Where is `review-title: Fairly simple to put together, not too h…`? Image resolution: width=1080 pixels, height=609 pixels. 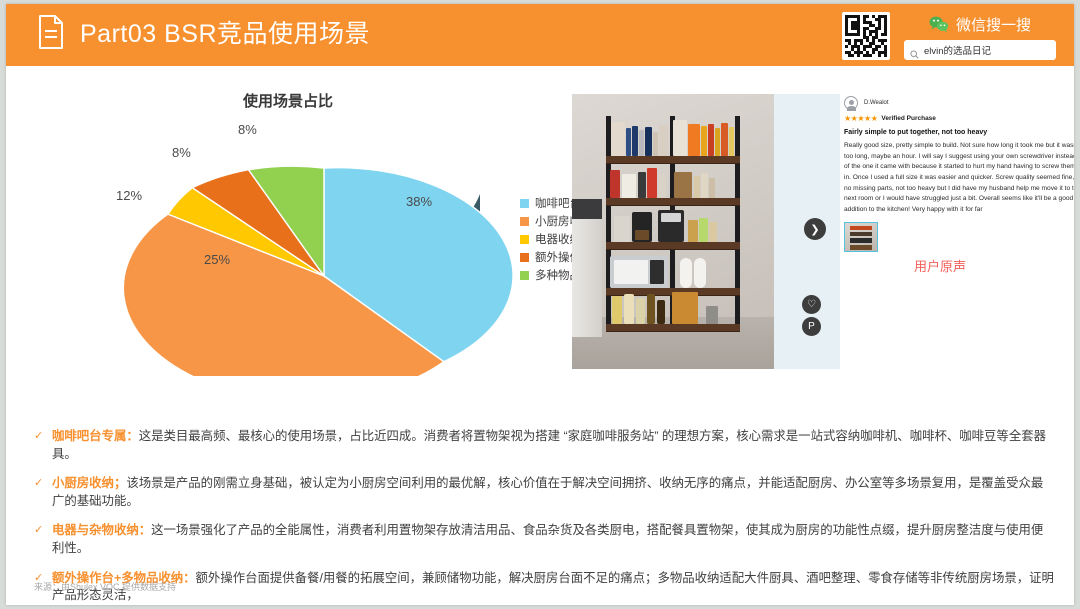
review-title: Fairly simple to put together, not too h… is located at coordinates (916, 132).